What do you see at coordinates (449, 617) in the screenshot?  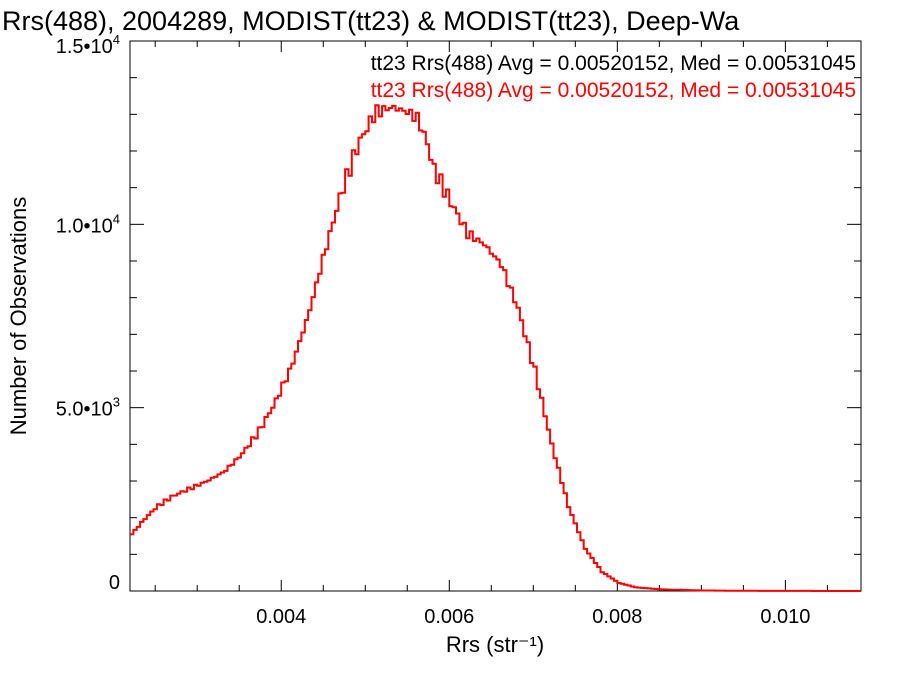 I see `x-tick-label: 0.006` at bounding box center [449, 617].